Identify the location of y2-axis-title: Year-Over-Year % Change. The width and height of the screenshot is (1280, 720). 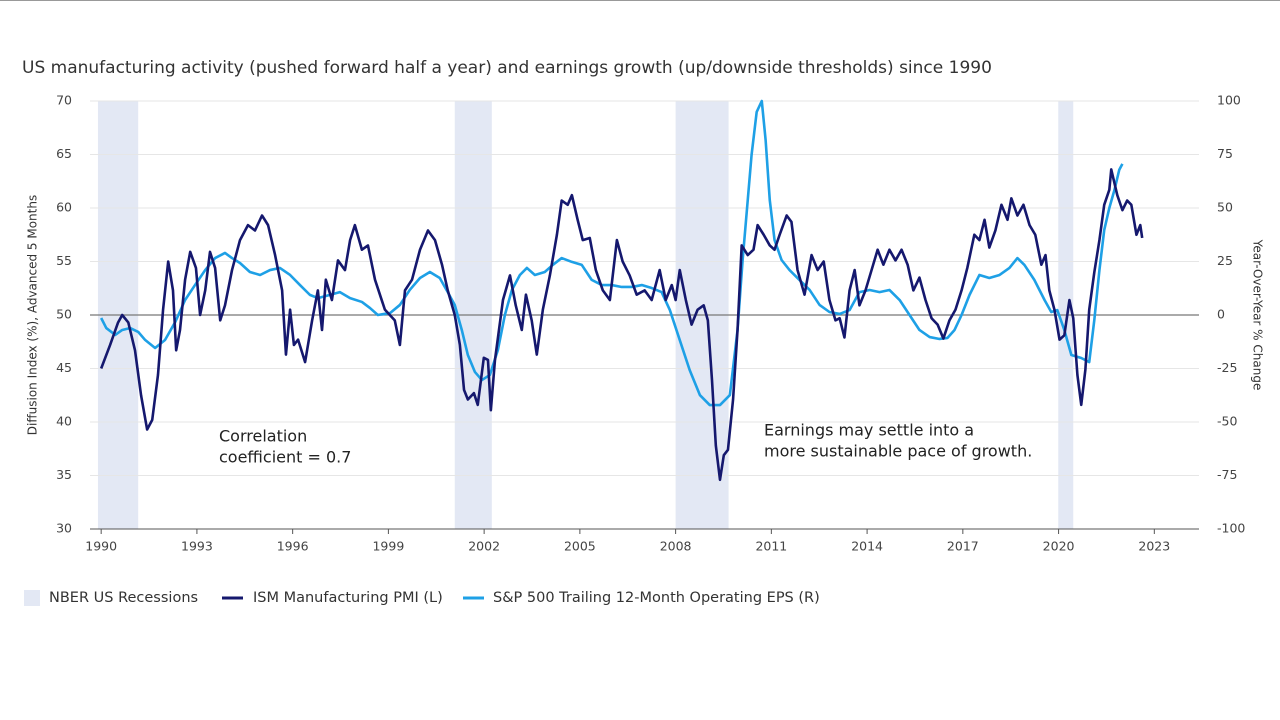
(1258, 315).